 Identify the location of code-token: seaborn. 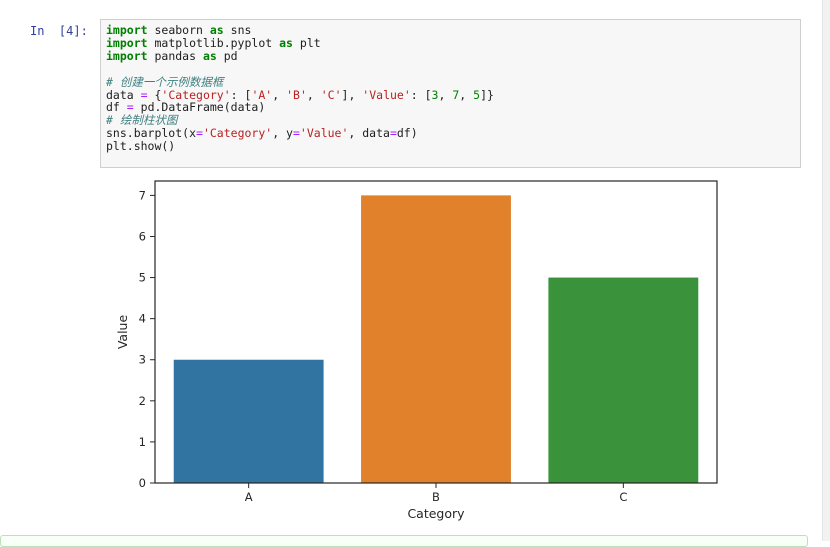
(178, 30).